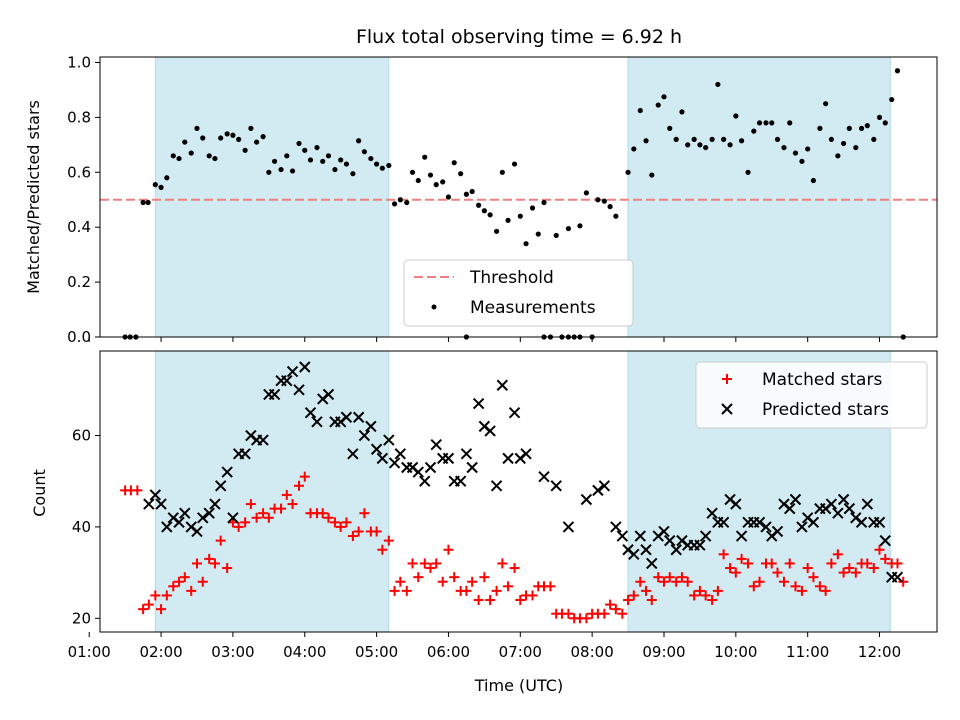  Describe the element at coordinates (220, 486) in the screenshot. I see `counts-series-1-point-12-b` at that location.